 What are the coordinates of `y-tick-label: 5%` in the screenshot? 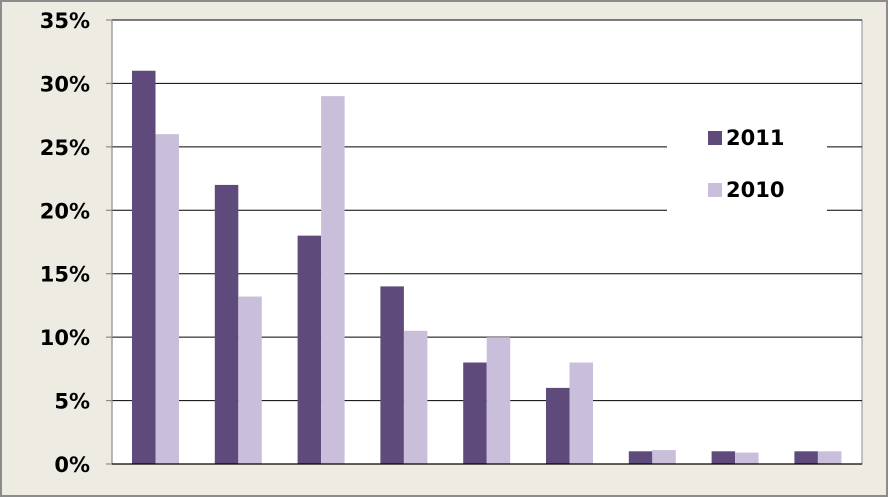 It's located at (72, 402).